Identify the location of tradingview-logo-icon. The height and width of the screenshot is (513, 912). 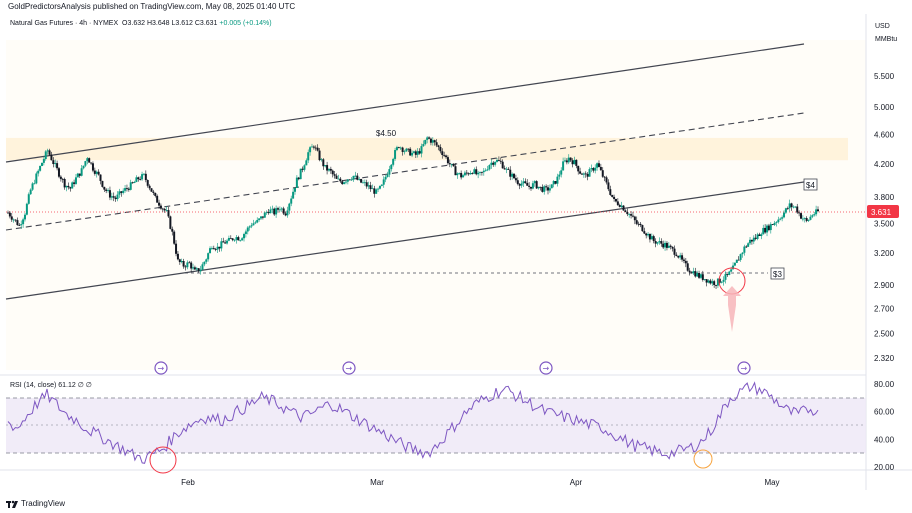
(12, 504).